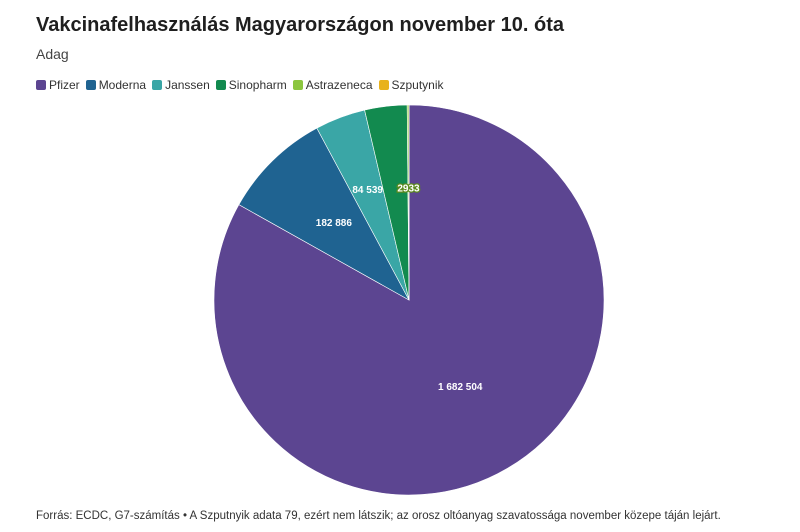  What do you see at coordinates (64, 85) in the screenshot?
I see `legend-label: Pfizer` at bounding box center [64, 85].